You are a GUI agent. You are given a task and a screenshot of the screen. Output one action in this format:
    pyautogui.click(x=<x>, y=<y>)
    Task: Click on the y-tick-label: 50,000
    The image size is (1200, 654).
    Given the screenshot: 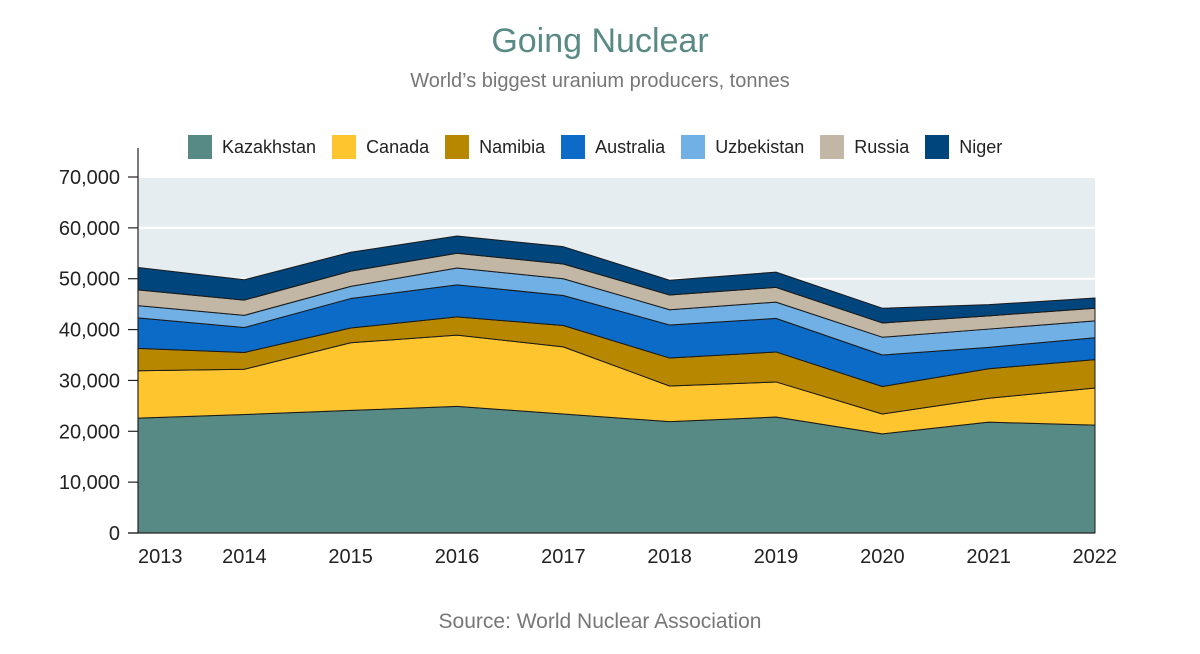 What is the action you would take?
    pyautogui.click(x=89, y=280)
    